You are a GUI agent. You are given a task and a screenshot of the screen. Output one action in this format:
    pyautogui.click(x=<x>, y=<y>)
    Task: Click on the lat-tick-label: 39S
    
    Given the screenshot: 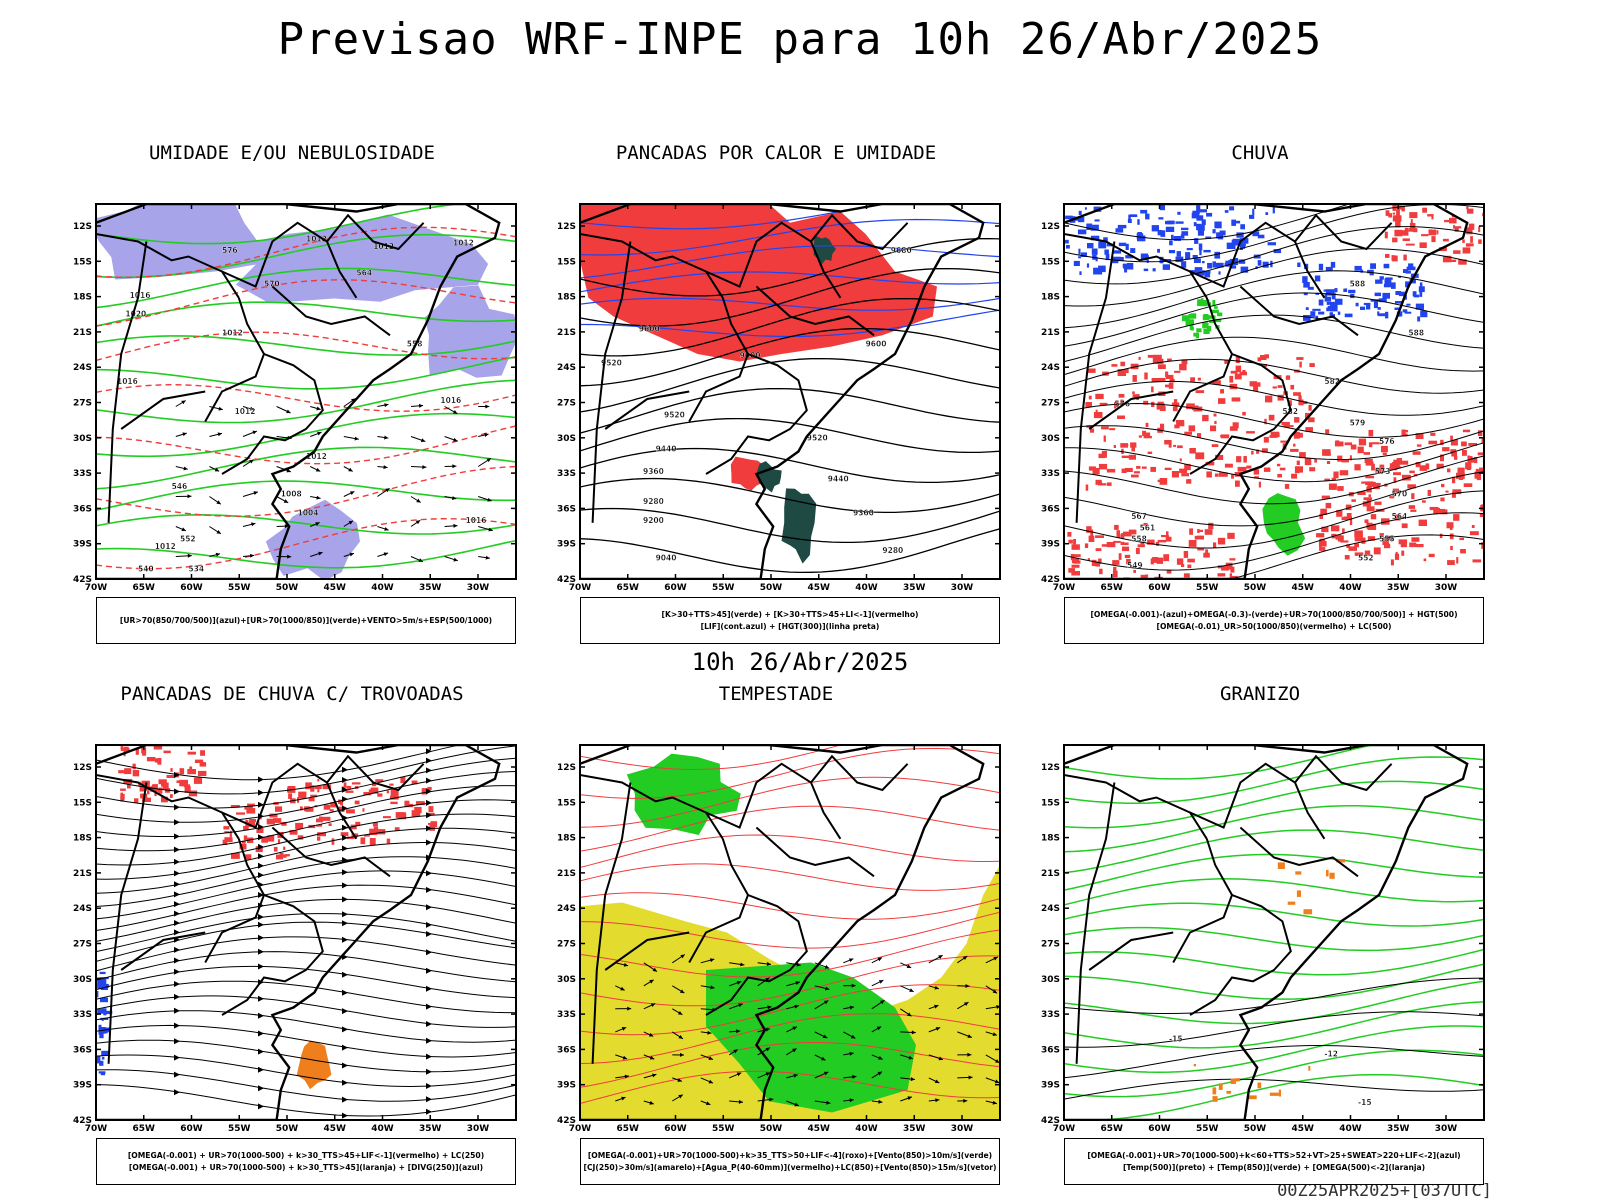 What is the action you would take?
    pyautogui.click(x=82, y=545)
    